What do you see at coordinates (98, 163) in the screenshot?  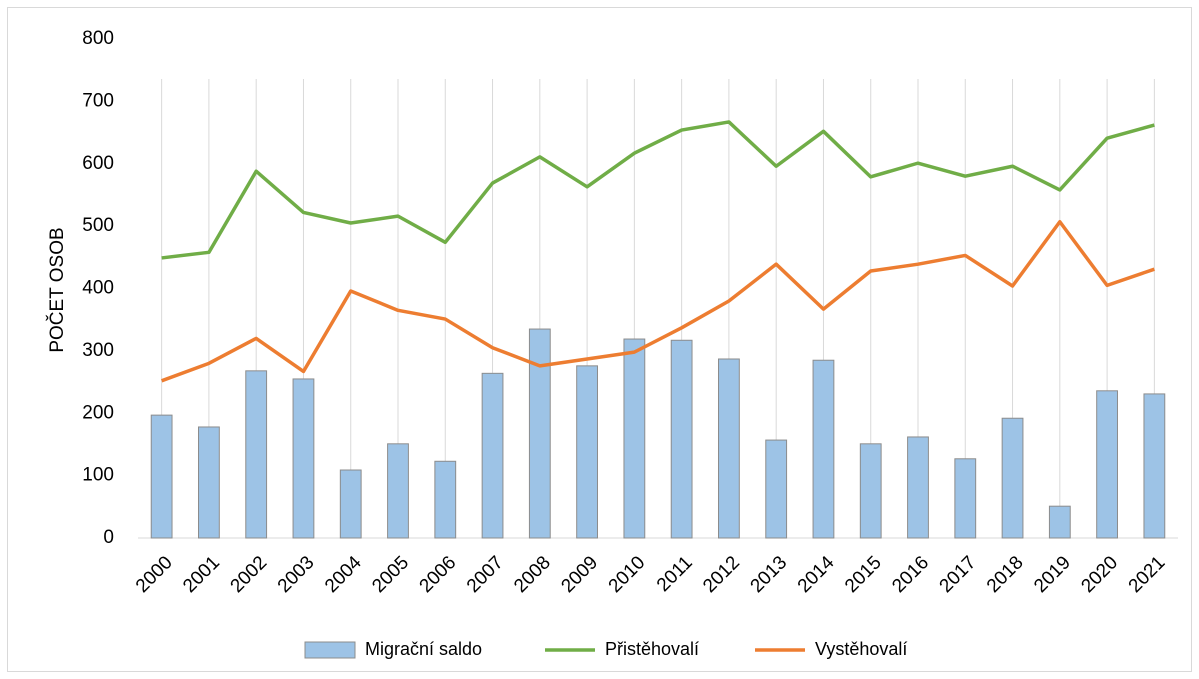 I see `y-tick-label: 600` at bounding box center [98, 163].